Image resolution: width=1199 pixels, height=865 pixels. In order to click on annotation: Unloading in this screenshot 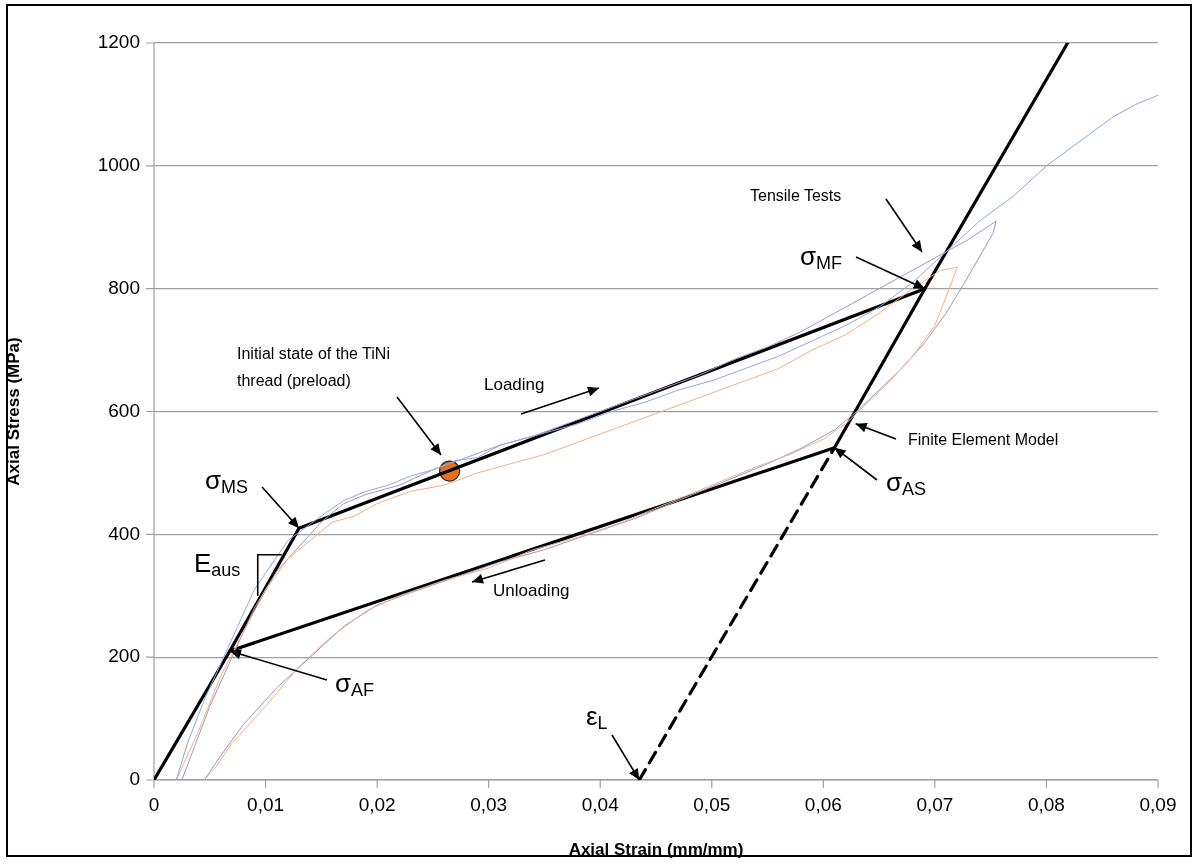, I will do `click(531, 590)`.